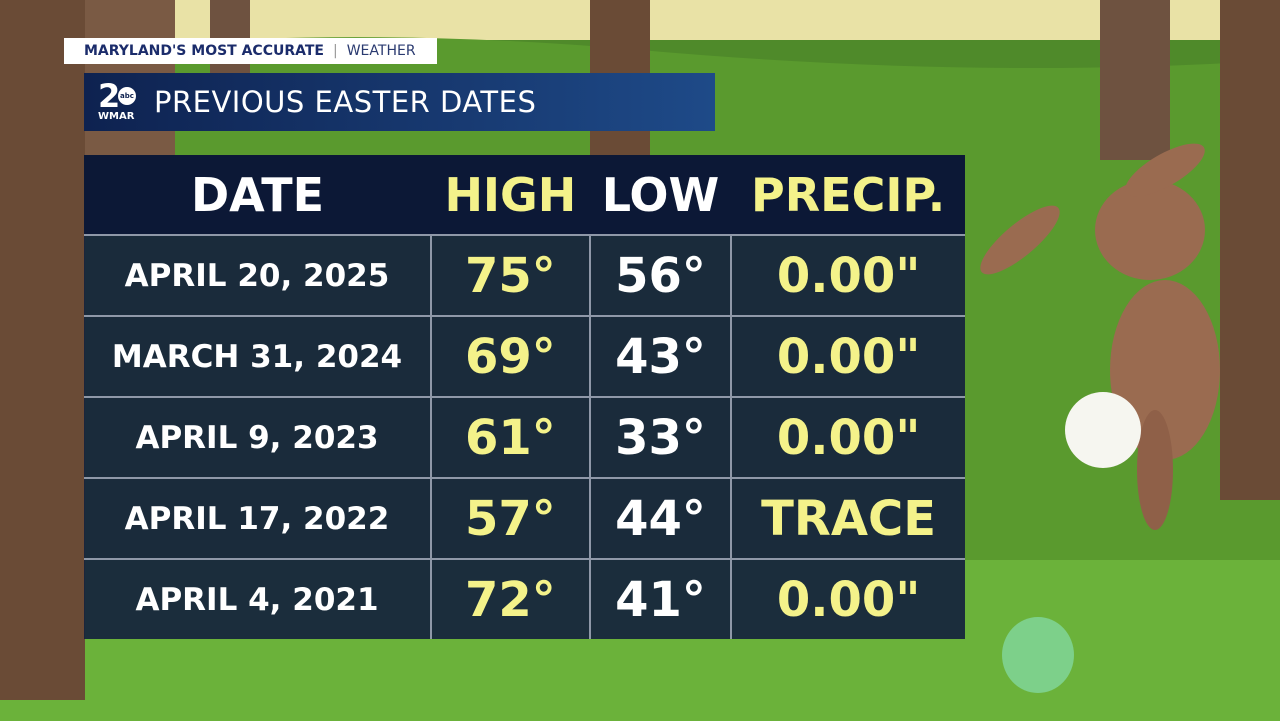 The width and height of the screenshot is (1280, 721). I want to click on column-header: DATE, so click(257, 195).